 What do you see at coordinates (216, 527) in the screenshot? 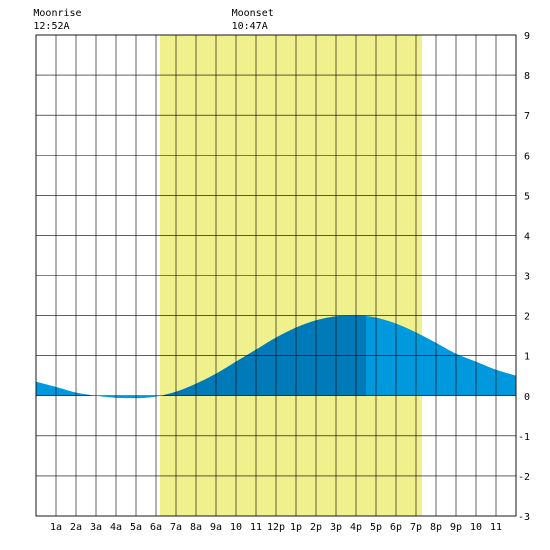
I see `x-tick-label: 9a` at bounding box center [216, 527].